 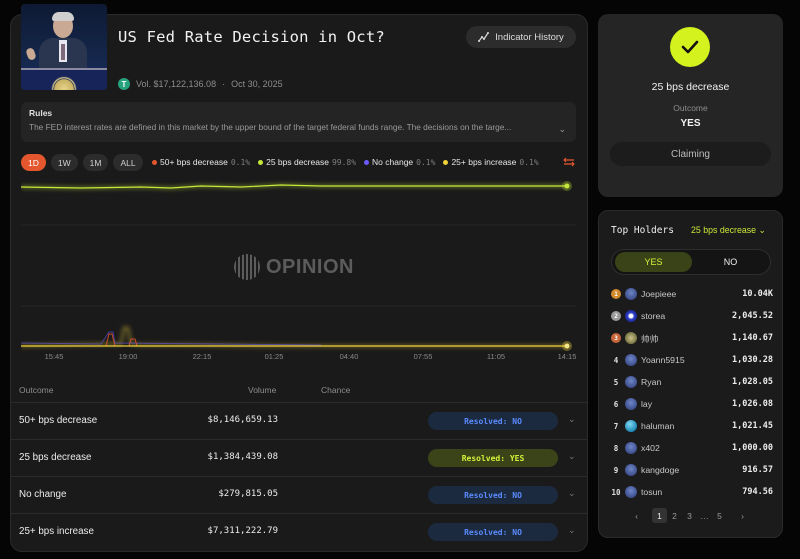 I want to click on holder-amount: 2,045.52, so click(x=752, y=316).